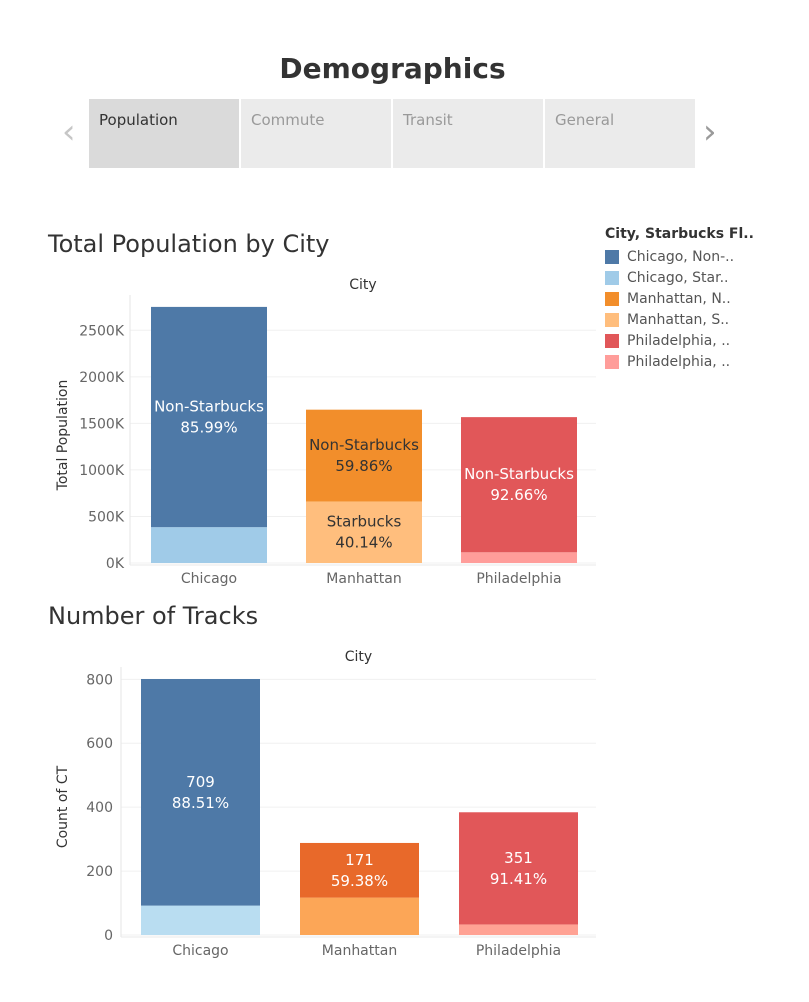  I want to click on y-axis-label: Total Population, so click(63, 436).